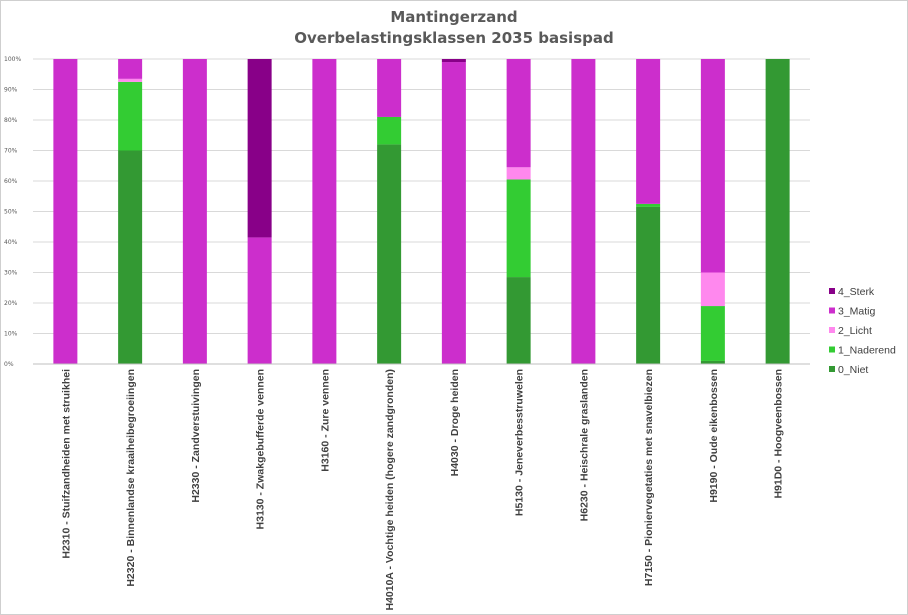 This screenshot has width=908, height=615. What do you see at coordinates (454, 38) in the screenshot?
I see `chart-subtitle: Overbelastingsklassen 2035 basispad` at bounding box center [454, 38].